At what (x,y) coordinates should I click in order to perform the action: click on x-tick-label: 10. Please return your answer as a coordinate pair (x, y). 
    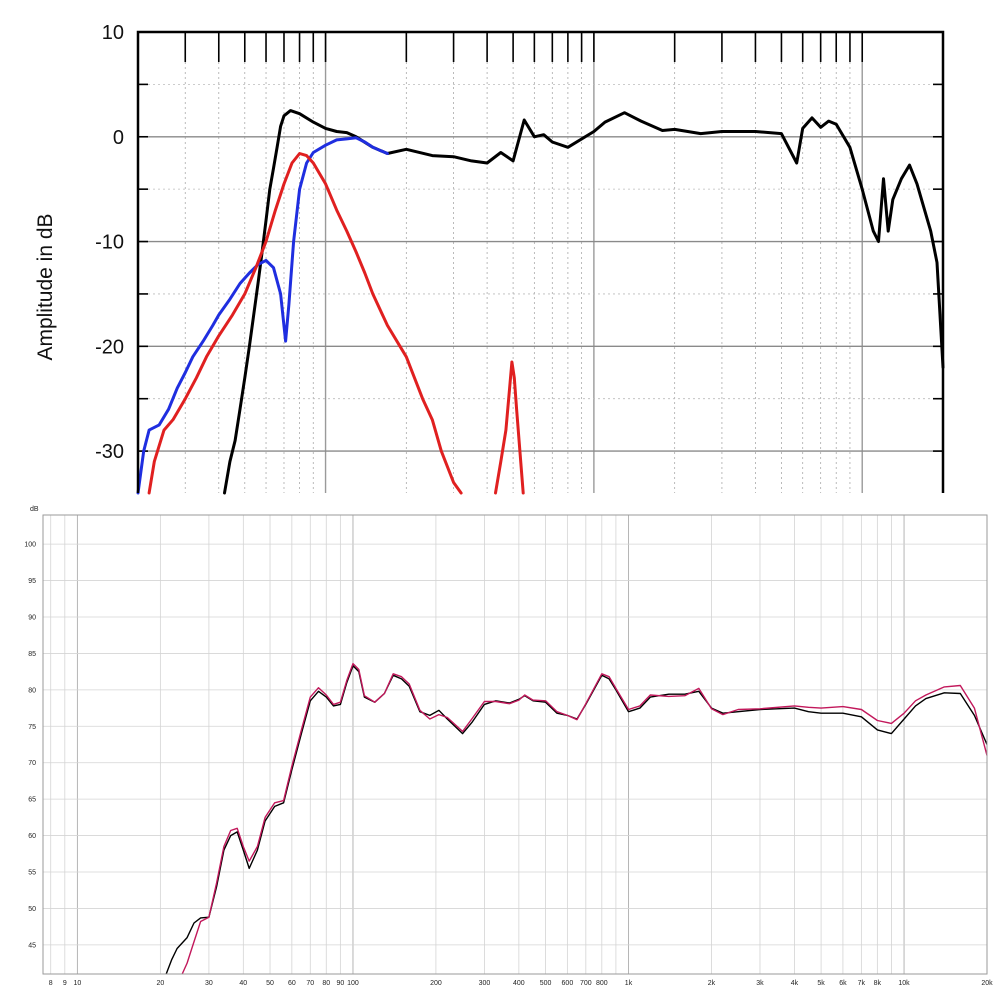
    Looking at the image, I should click on (78, 983).